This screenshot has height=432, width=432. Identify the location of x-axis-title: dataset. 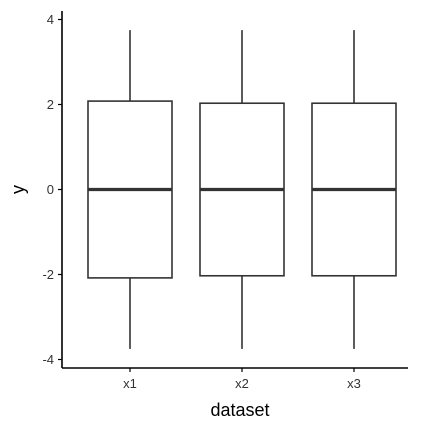
(239, 410).